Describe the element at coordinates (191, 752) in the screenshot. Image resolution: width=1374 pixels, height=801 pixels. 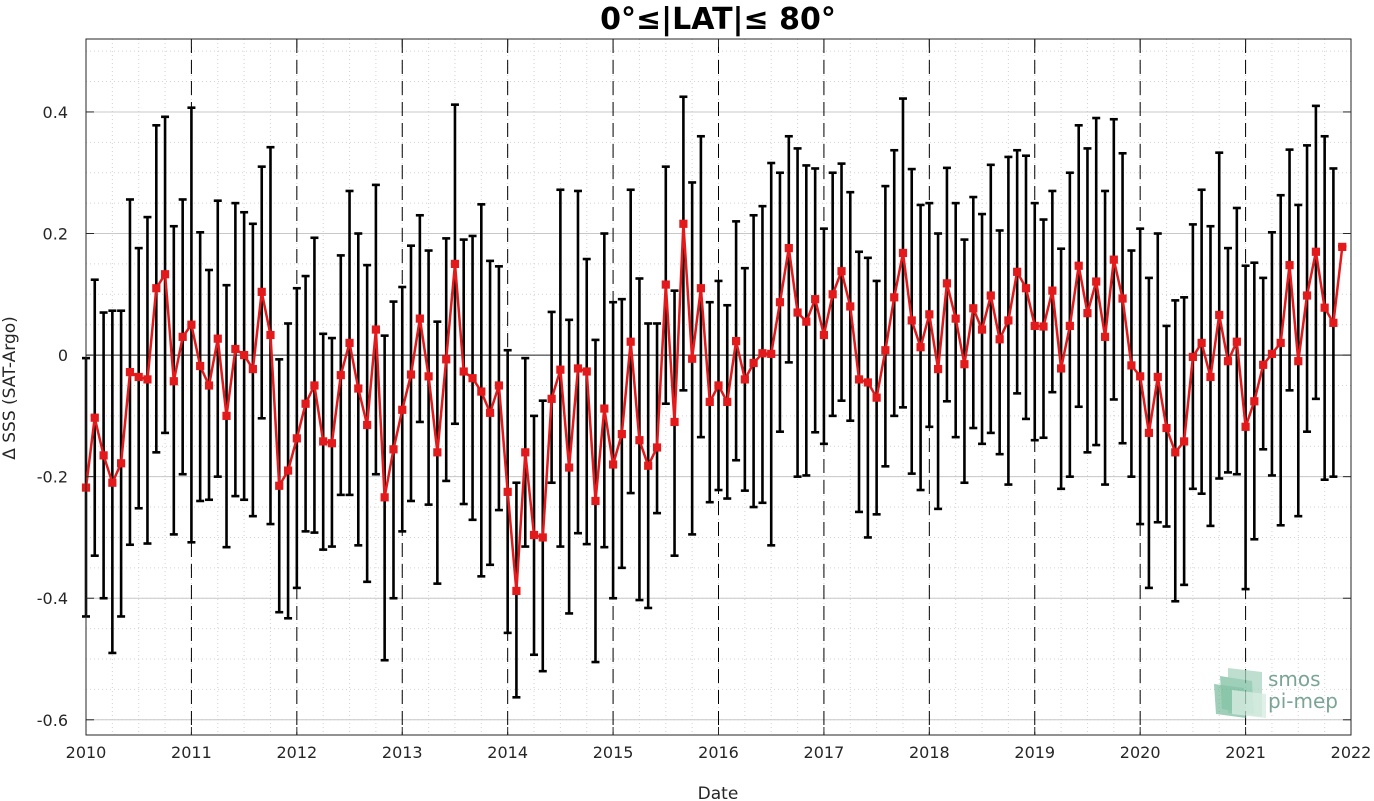
I see `x-tick-label: 2011` at that location.